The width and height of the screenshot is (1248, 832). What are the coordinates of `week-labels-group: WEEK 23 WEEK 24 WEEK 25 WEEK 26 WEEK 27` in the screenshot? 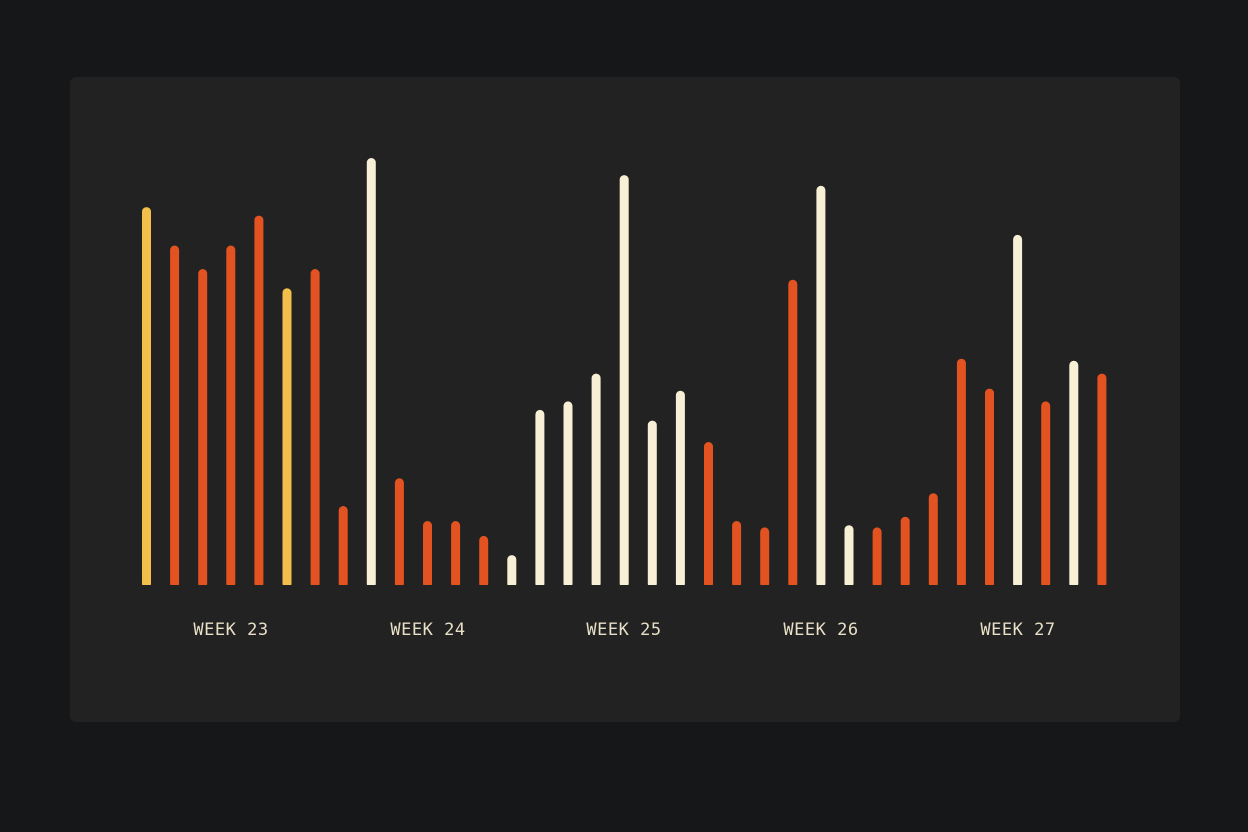 It's located at (624, 630).